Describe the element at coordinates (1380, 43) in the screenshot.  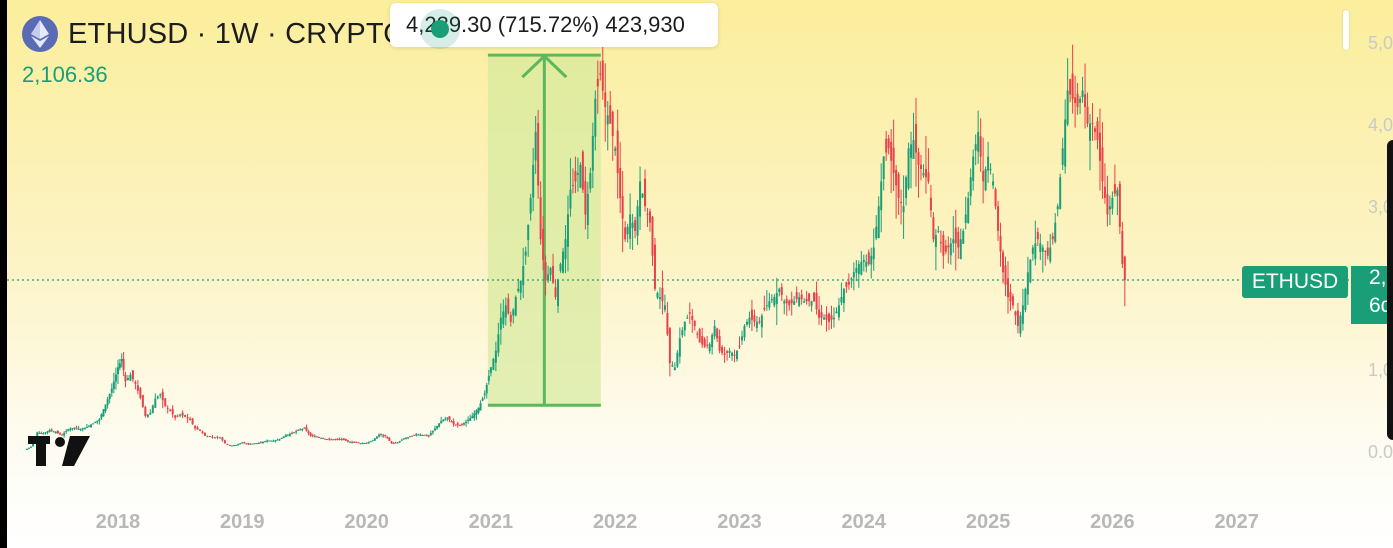
I see `y-tick-label: 5,0` at that location.